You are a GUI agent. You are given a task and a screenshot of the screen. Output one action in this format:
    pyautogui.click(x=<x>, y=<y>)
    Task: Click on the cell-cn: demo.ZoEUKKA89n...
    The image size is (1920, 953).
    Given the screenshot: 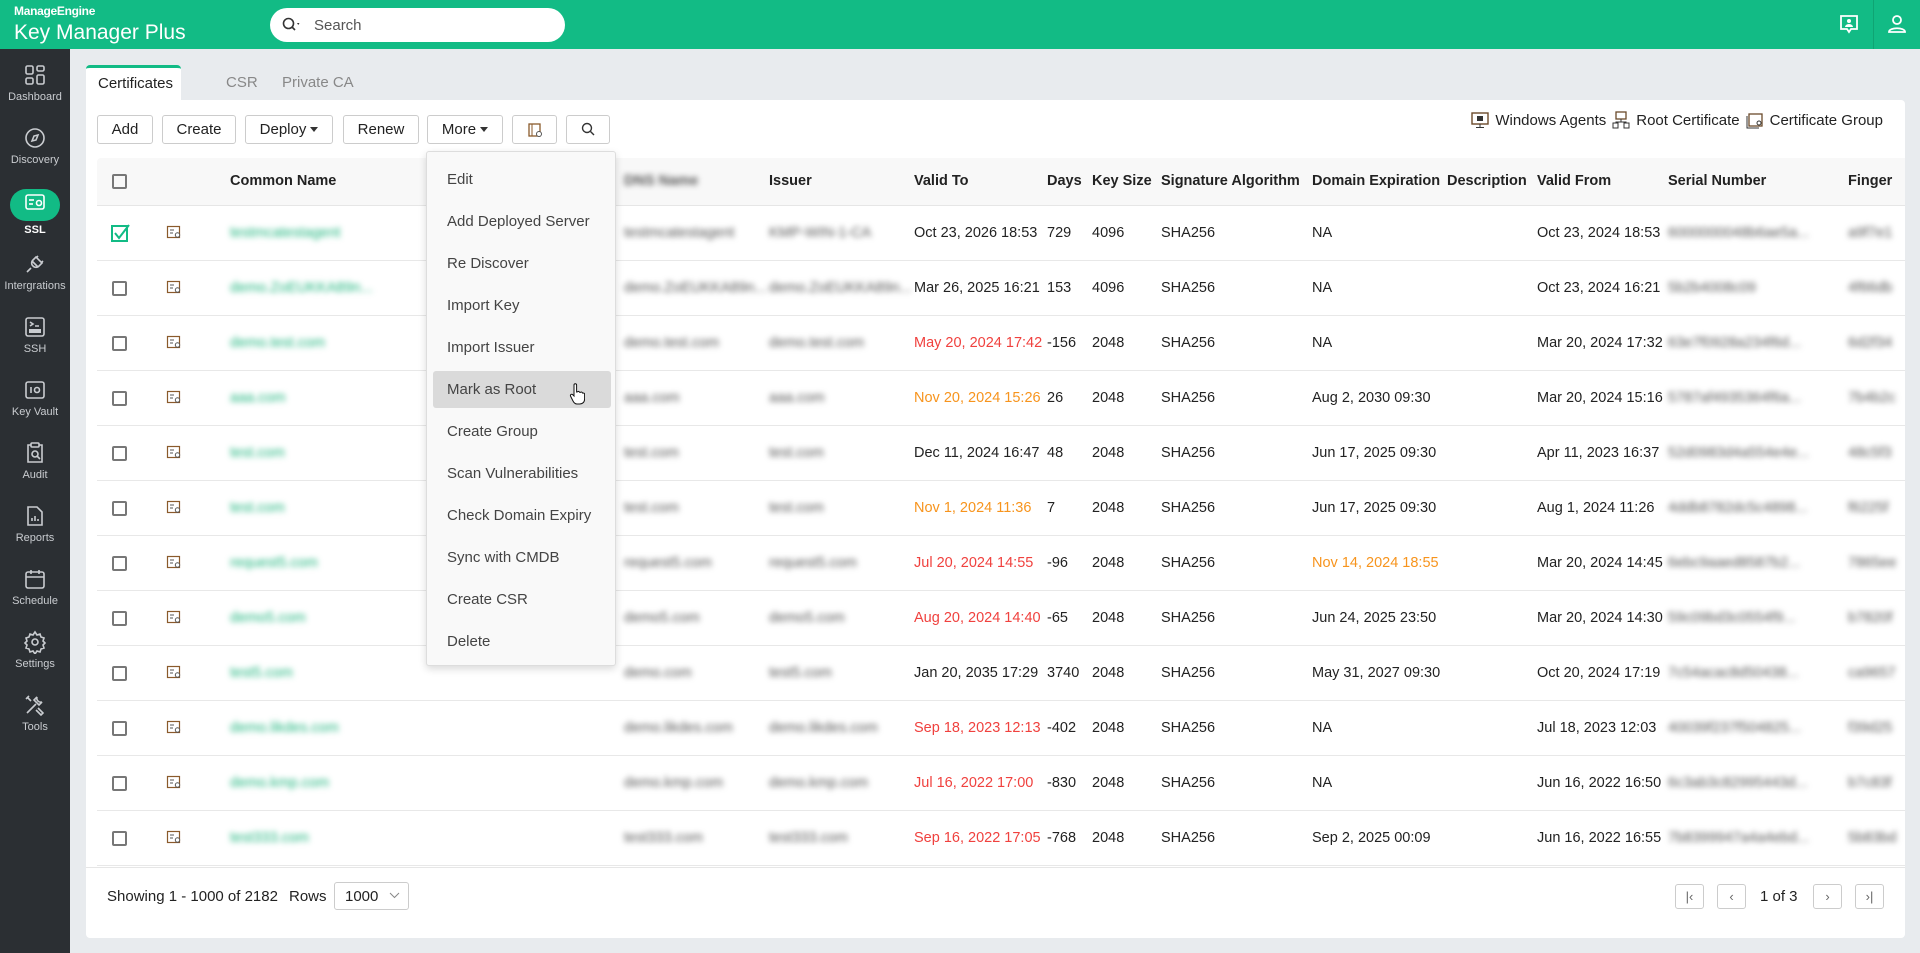 What is the action you would take?
    pyautogui.click(x=301, y=288)
    